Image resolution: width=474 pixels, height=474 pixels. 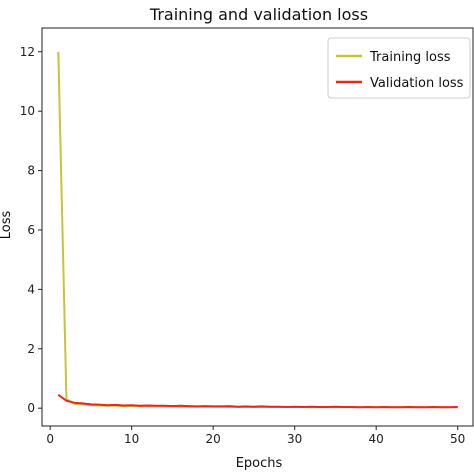 I want to click on y-tick-label: 10, so click(x=27, y=111).